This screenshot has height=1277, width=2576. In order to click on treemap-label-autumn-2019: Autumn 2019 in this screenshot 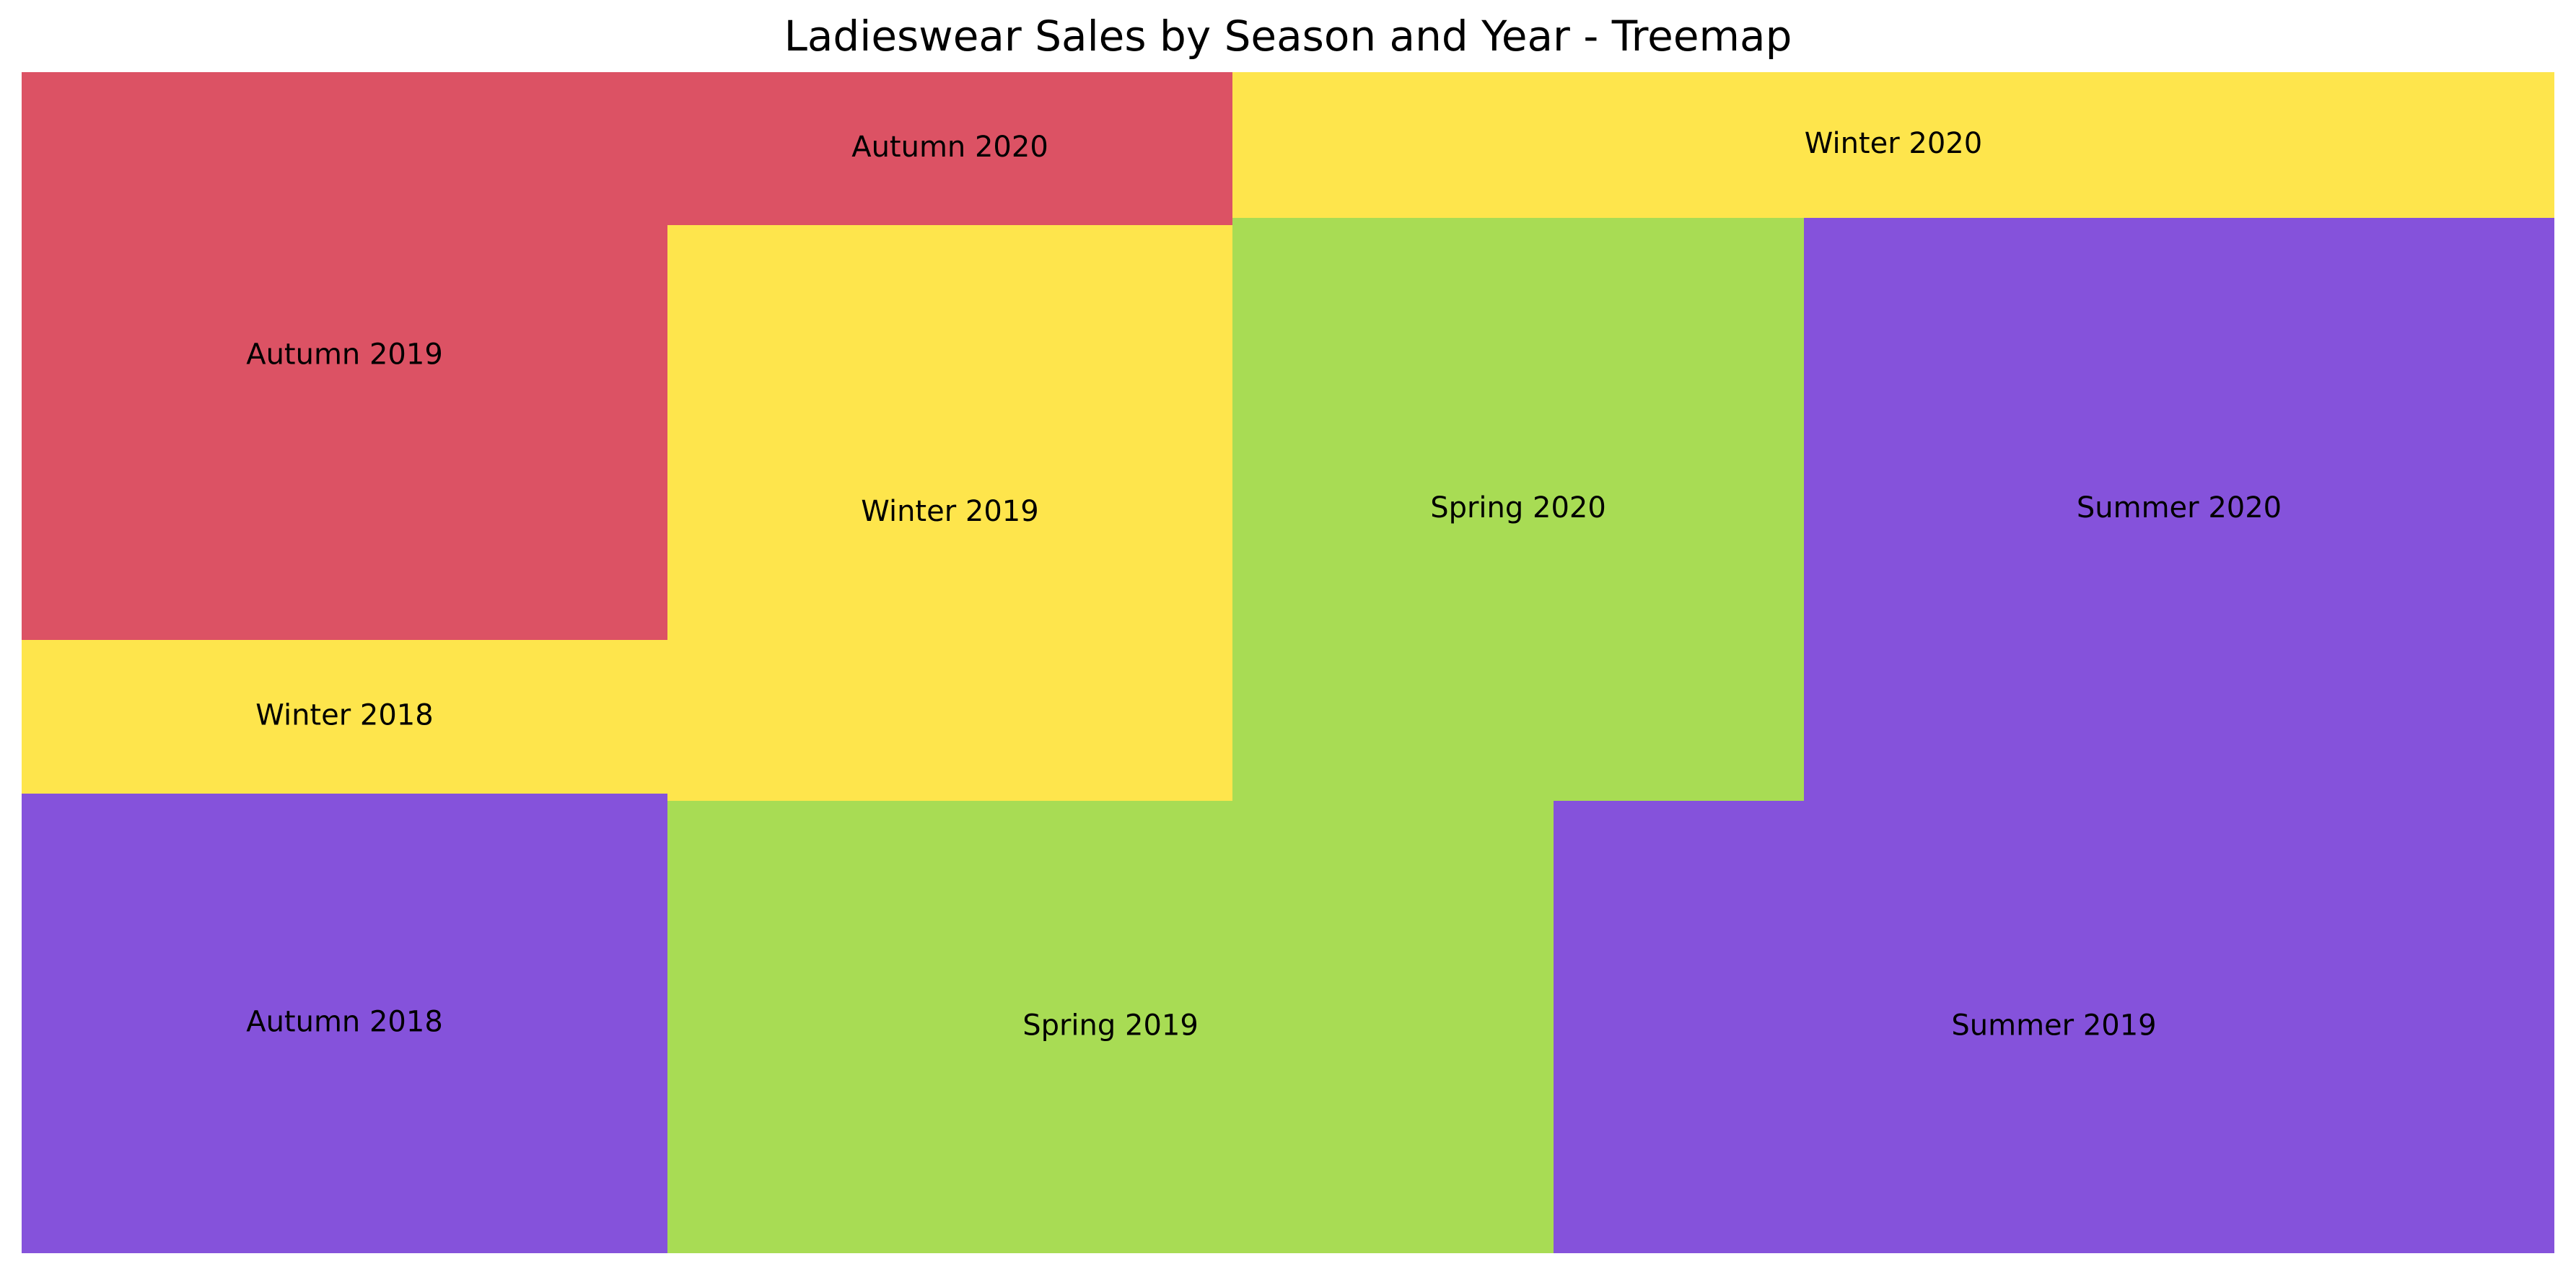, I will do `click(344, 355)`.